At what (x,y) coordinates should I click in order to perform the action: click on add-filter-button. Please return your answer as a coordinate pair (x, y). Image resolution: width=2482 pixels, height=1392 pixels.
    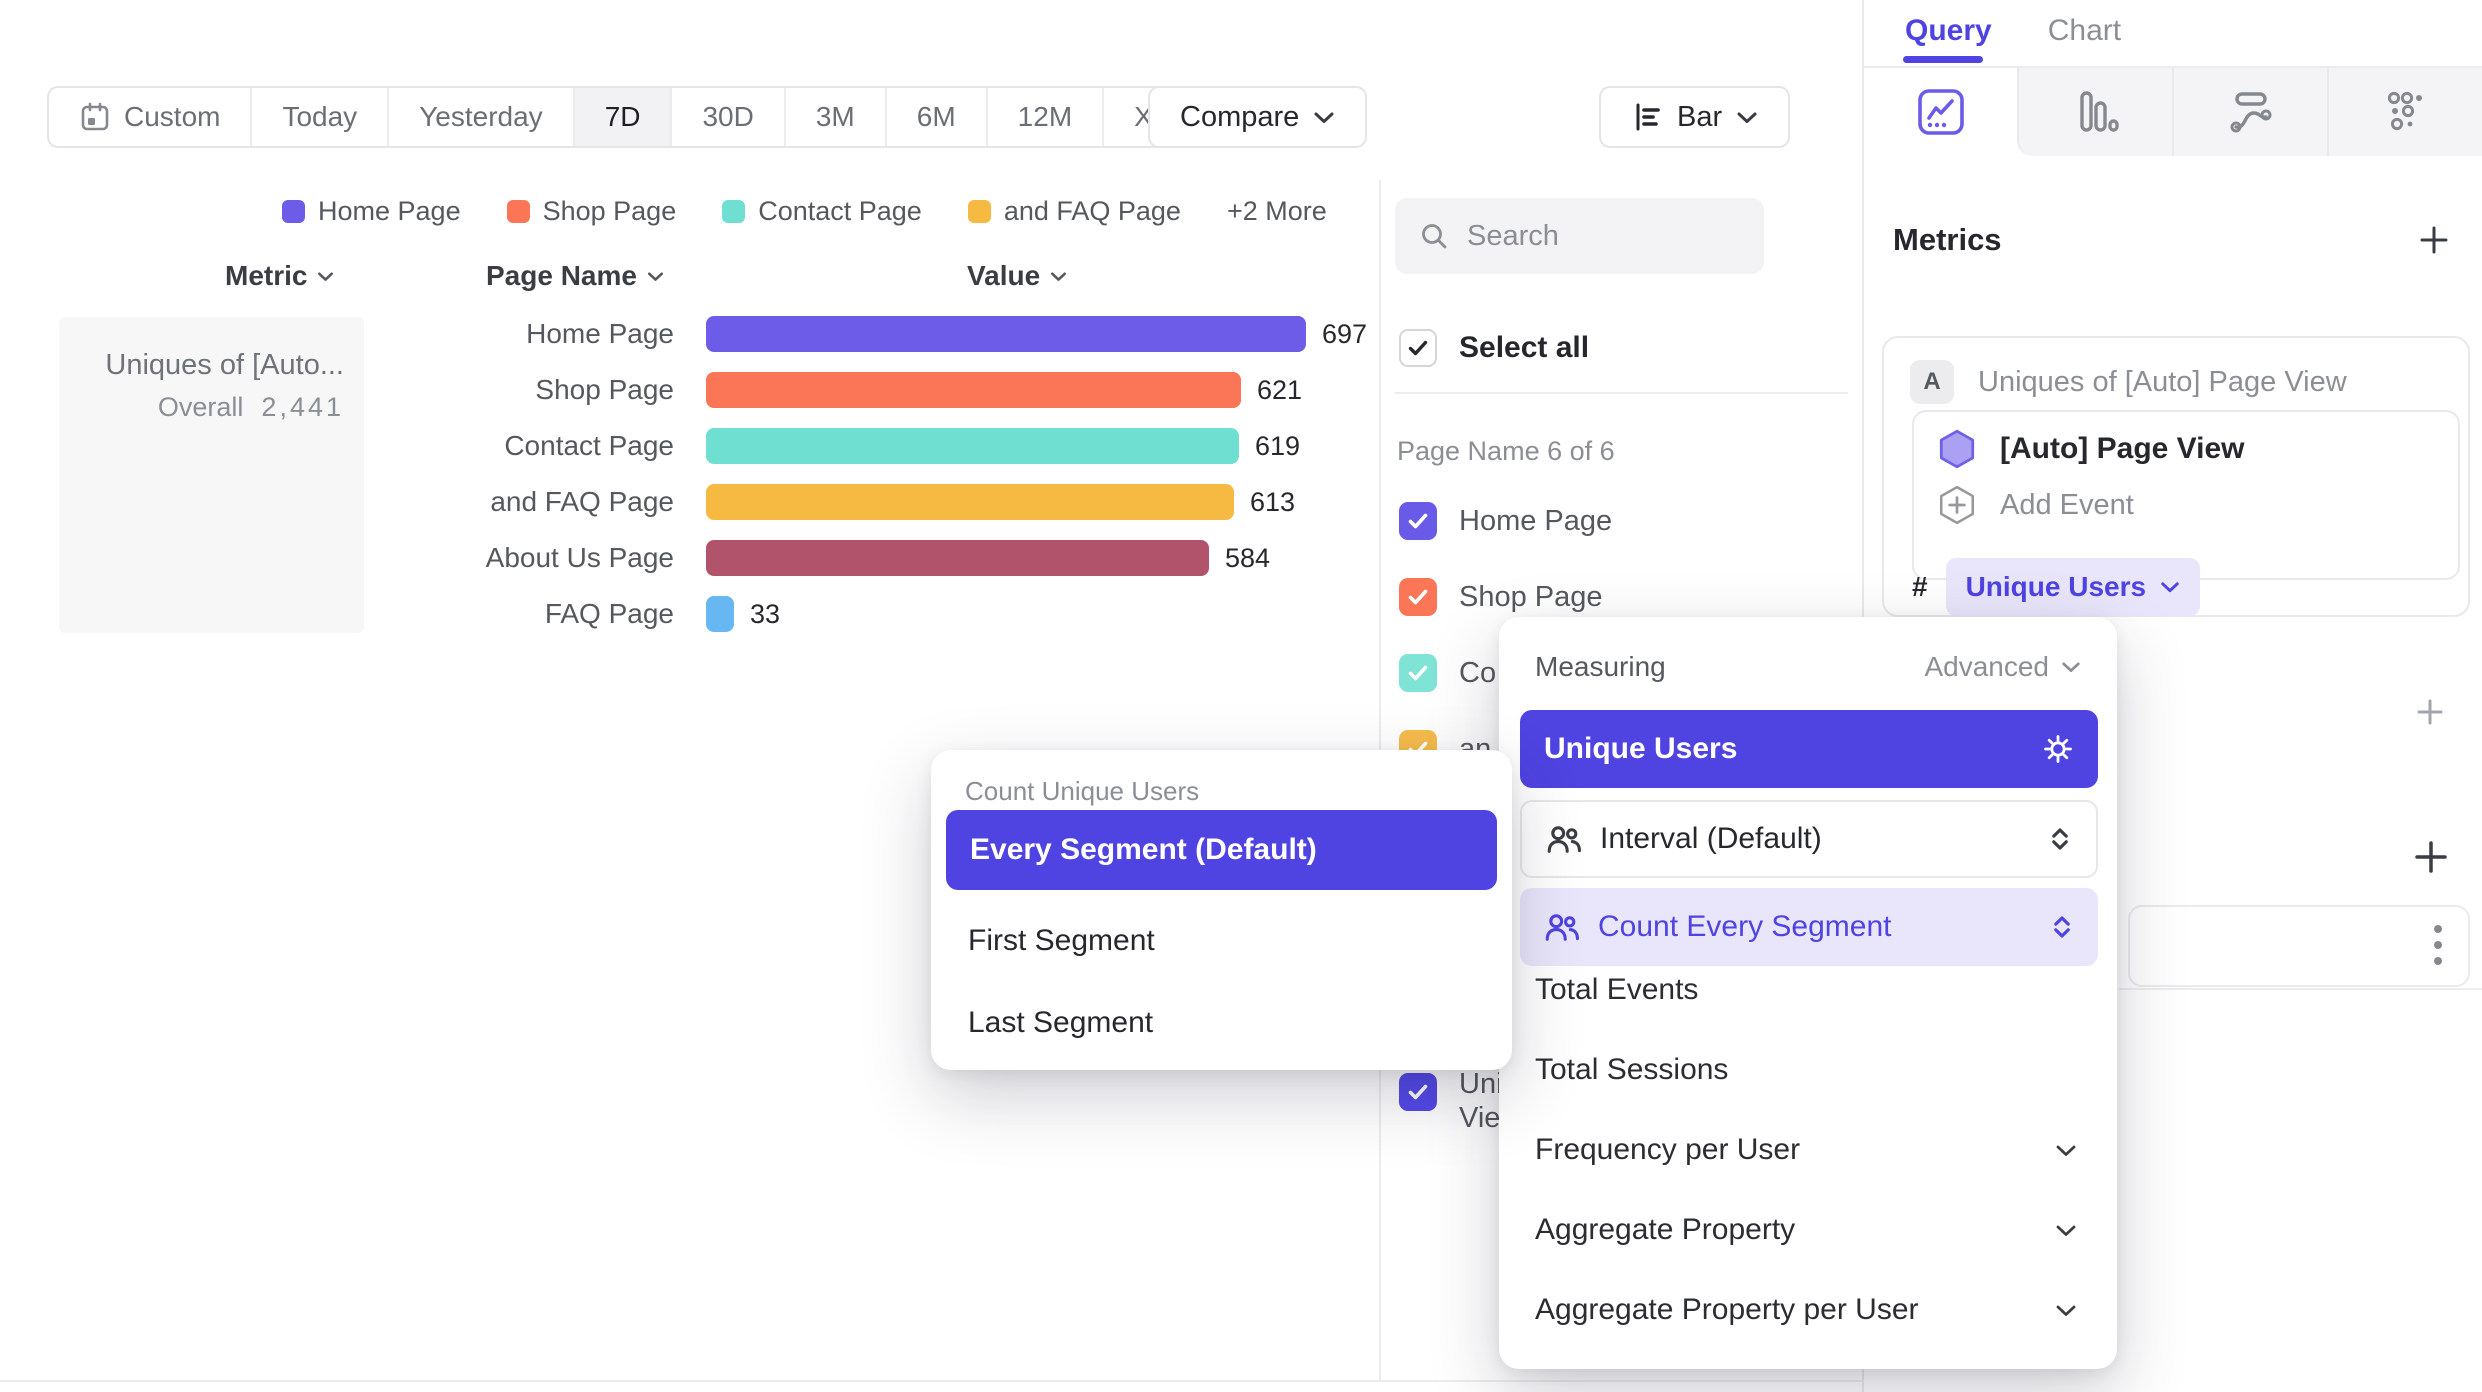
    Looking at the image, I should click on (2430, 714).